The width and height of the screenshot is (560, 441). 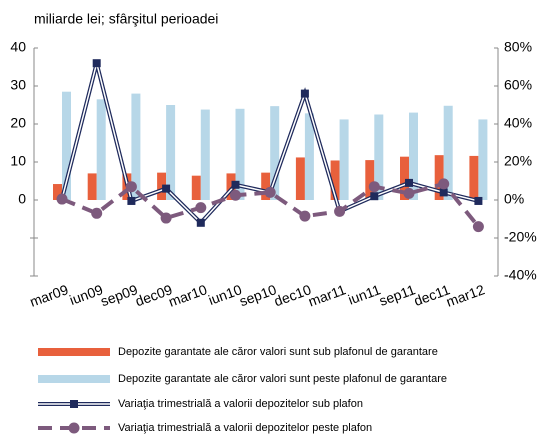 I want to click on y-tick-label: 30, so click(x=18, y=85).